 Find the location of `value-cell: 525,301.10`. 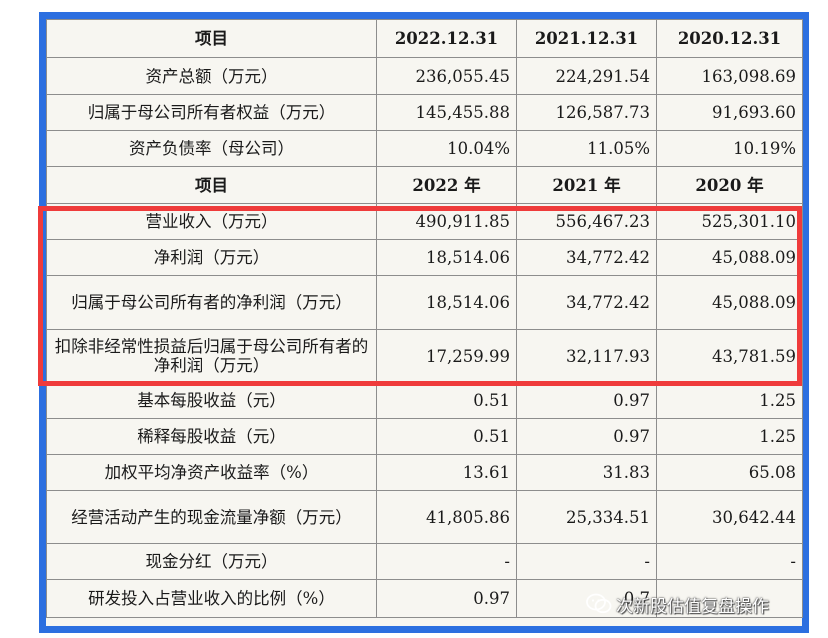

value-cell: 525,301.10 is located at coordinates (729, 221).